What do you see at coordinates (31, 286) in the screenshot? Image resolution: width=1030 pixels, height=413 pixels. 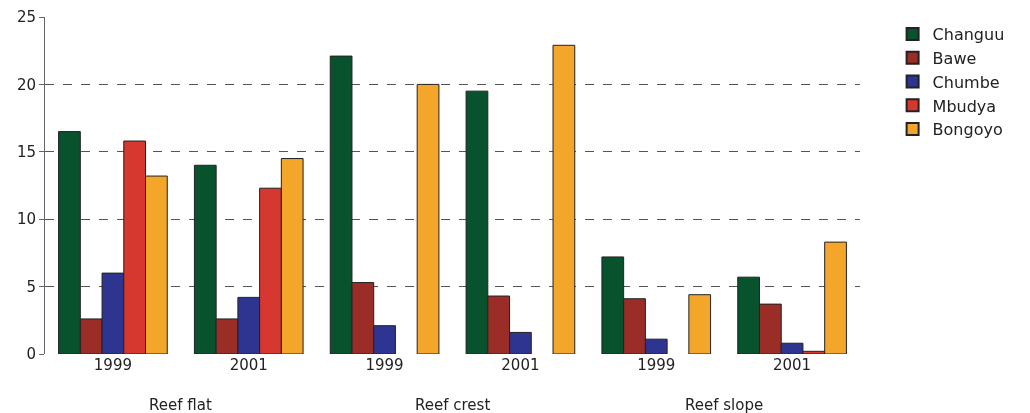 I see `y-tick-label: 5` at bounding box center [31, 286].